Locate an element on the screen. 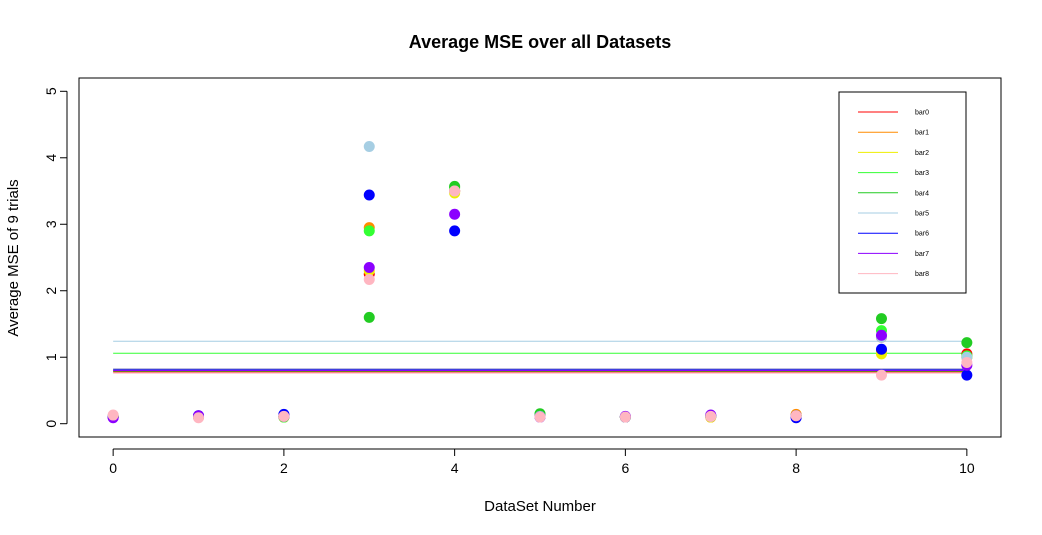 The height and width of the screenshot is (535, 1042). point-bar6-x3 is located at coordinates (369, 195).